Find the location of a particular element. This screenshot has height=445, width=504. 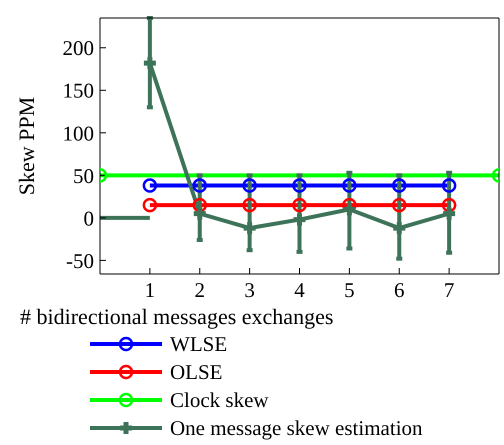

x-tick-label: 1 is located at coordinates (150, 290).